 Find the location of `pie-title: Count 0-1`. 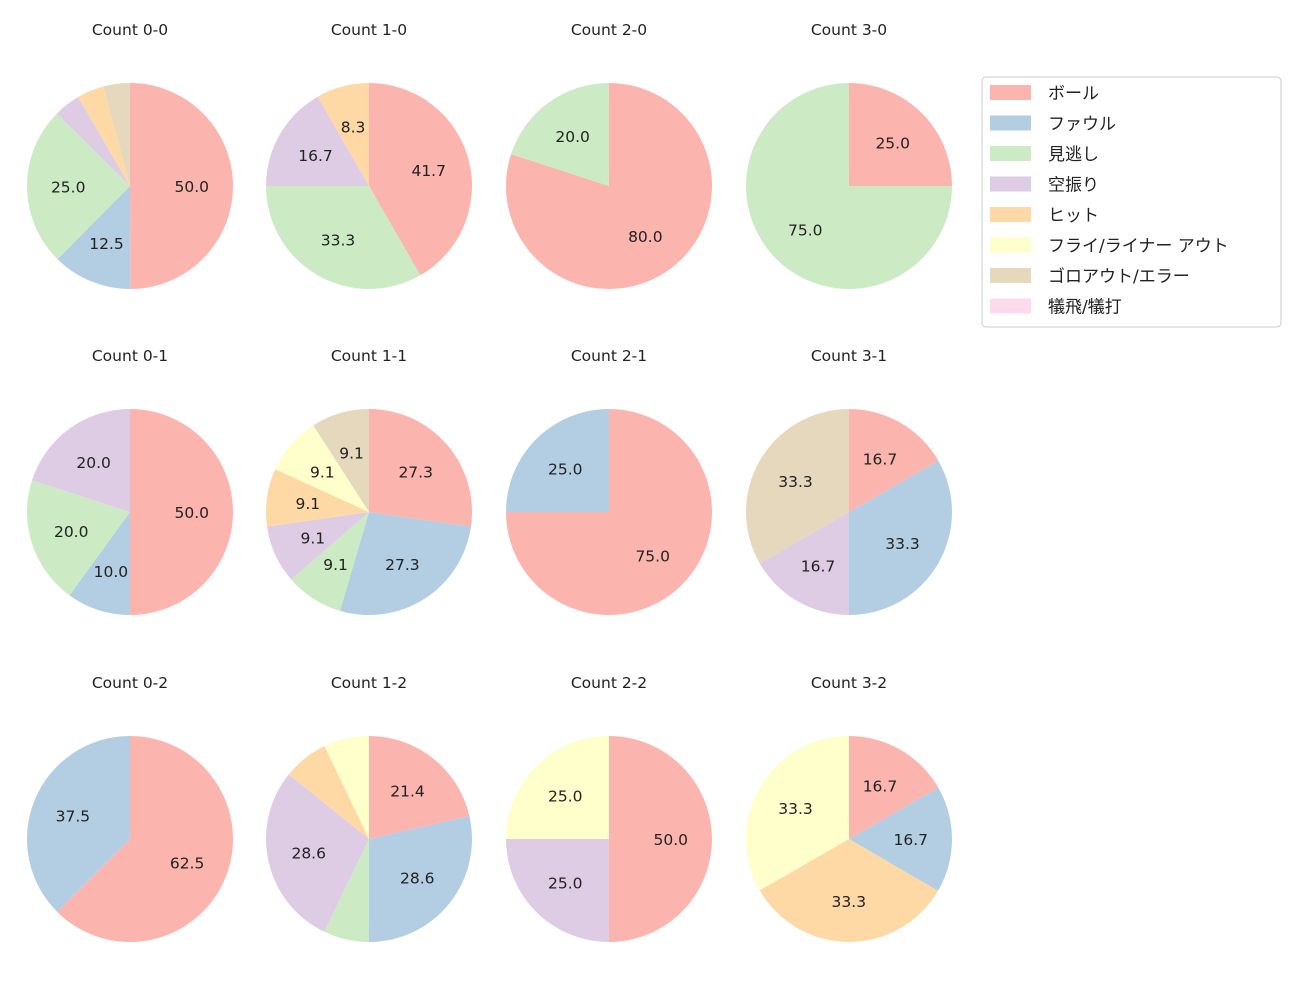

pie-title: Count 0-1 is located at coordinates (130, 356).